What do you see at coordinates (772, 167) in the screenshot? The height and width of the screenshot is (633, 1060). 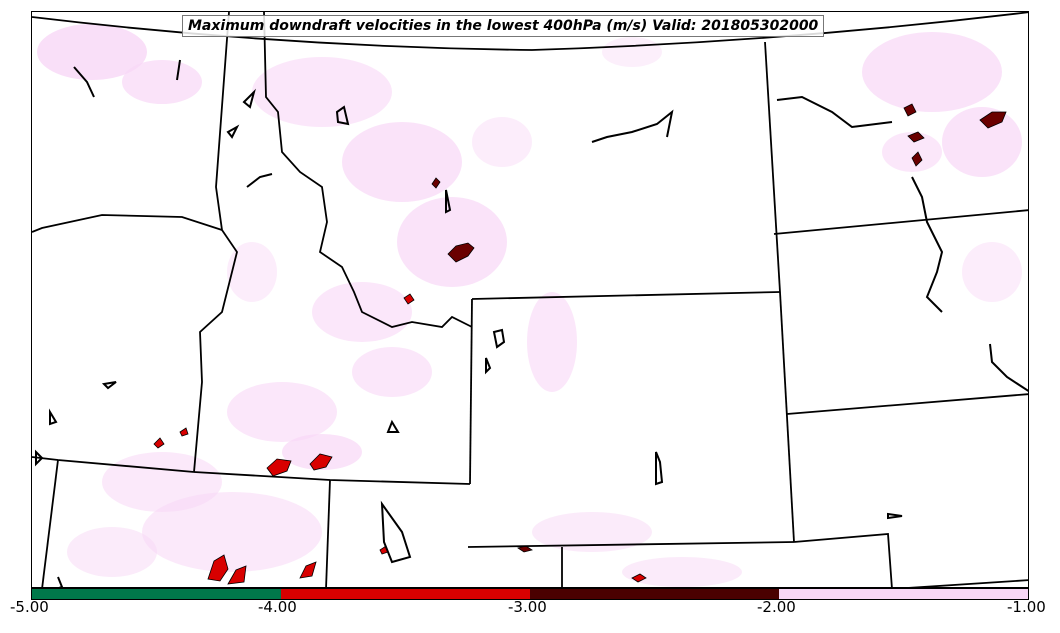 I see `mt-dakota-border` at bounding box center [772, 167].